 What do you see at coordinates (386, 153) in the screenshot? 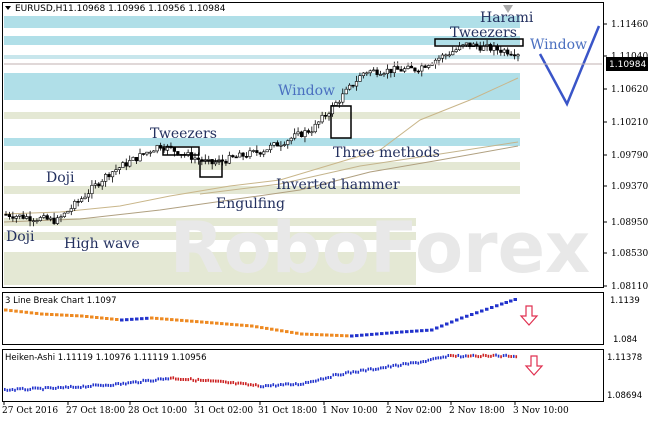
I see `annotation-three-methods: Three methods` at bounding box center [386, 153].